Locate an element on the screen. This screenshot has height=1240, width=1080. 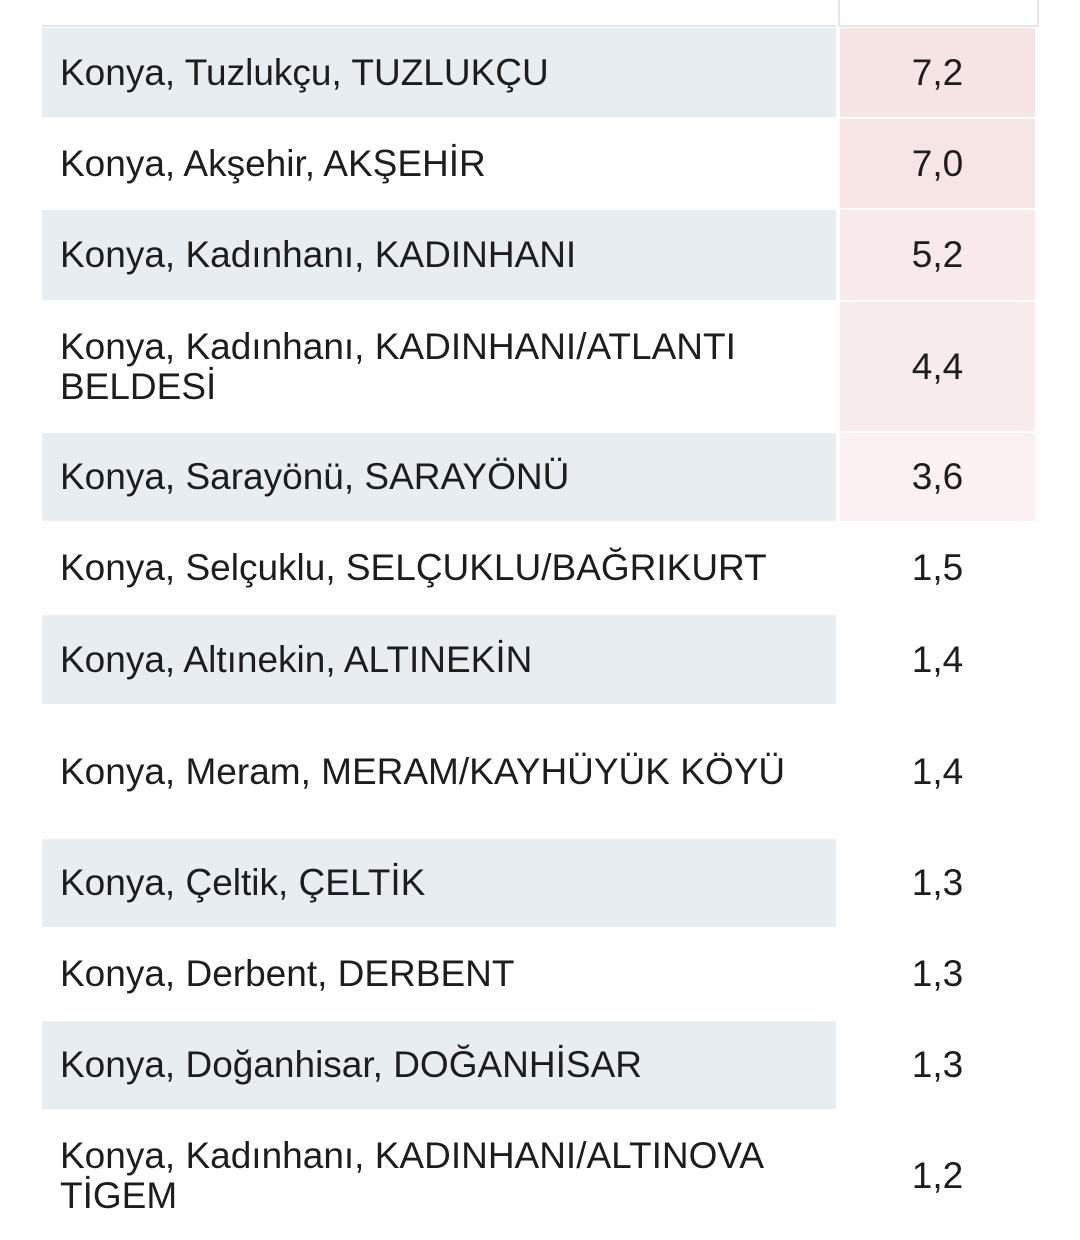
row-label: Konya, Akşehir, AKŞEHİR is located at coordinates (439, 163).